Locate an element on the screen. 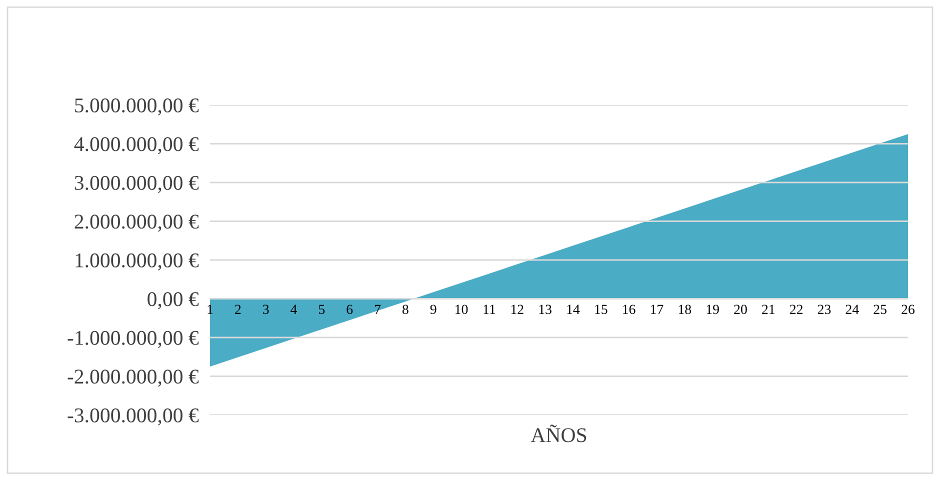 Image resolution: width=940 pixels, height=478 pixels. x-tick-label: 4 is located at coordinates (294, 309).